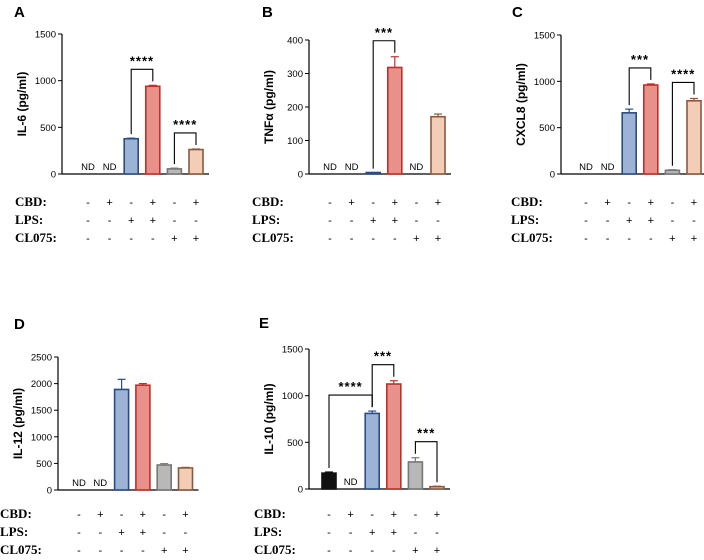 This screenshot has height=560, width=704. What do you see at coordinates (300, 175) in the screenshot?
I see `y-tick-label: 0` at bounding box center [300, 175].